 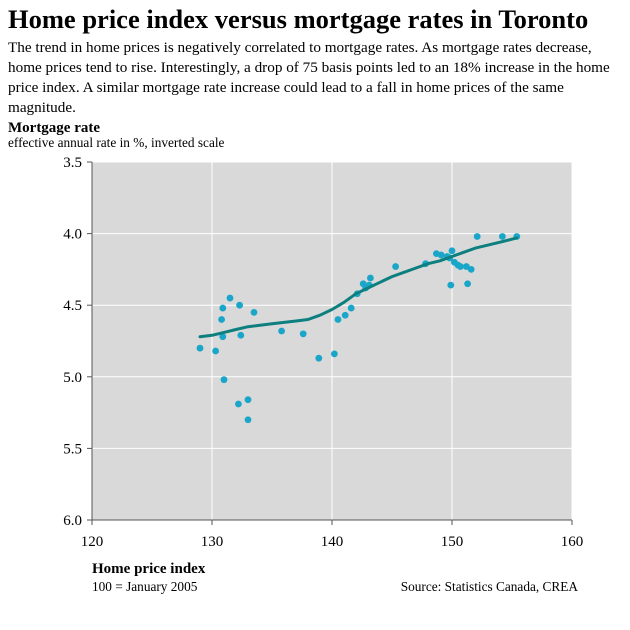 I want to click on x-tick-label: 130, so click(x=212, y=542).